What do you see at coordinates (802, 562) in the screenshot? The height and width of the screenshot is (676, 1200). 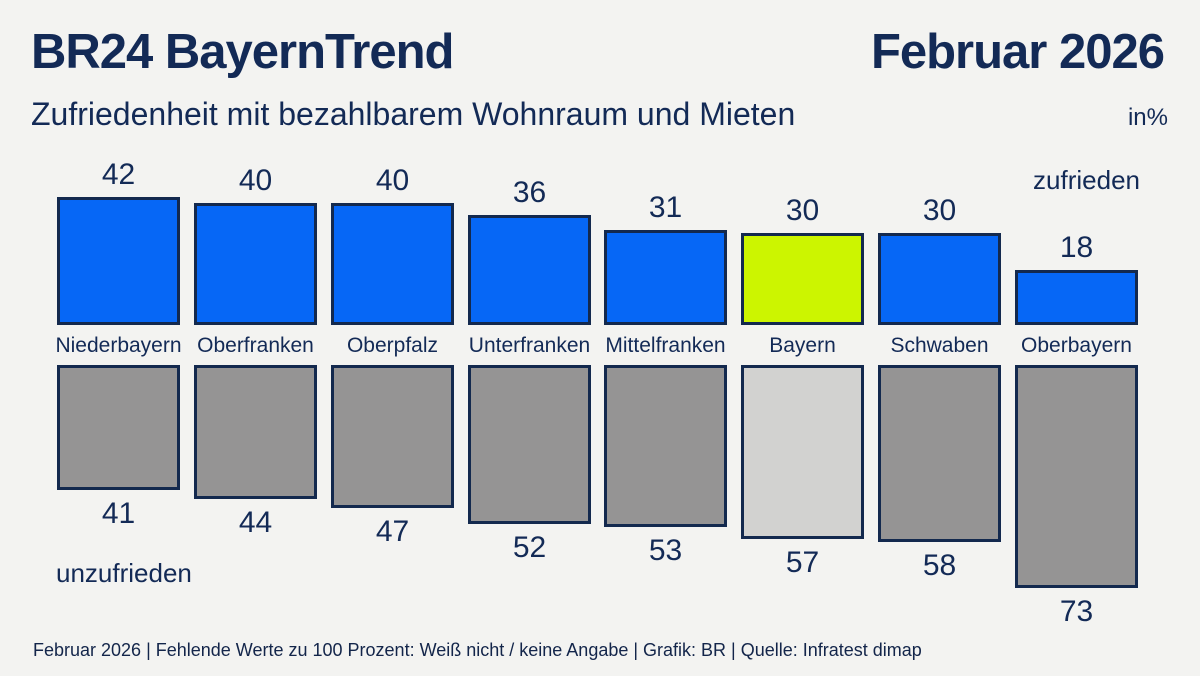 I see `unsatisfied-value: 57` at bounding box center [802, 562].